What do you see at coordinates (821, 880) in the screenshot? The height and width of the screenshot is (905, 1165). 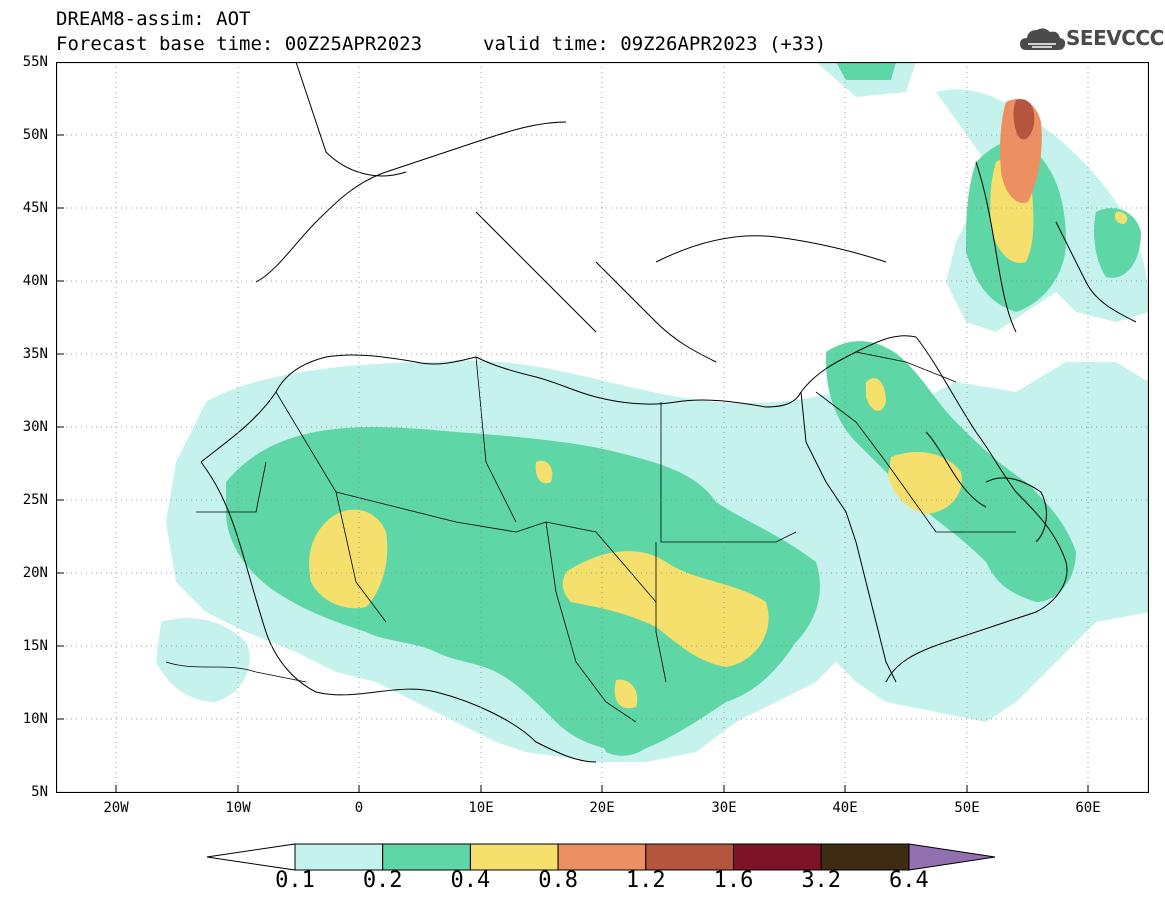 I see `colorbar-label: 3.2` at bounding box center [821, 880].